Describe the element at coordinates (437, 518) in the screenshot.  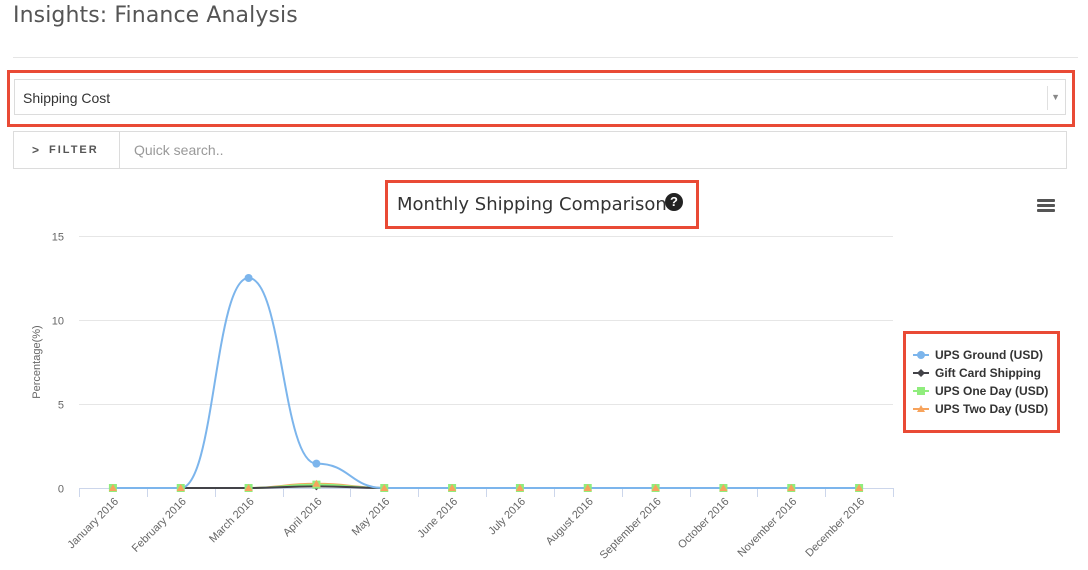
I see `x-tick-label: June 2016` at that location.